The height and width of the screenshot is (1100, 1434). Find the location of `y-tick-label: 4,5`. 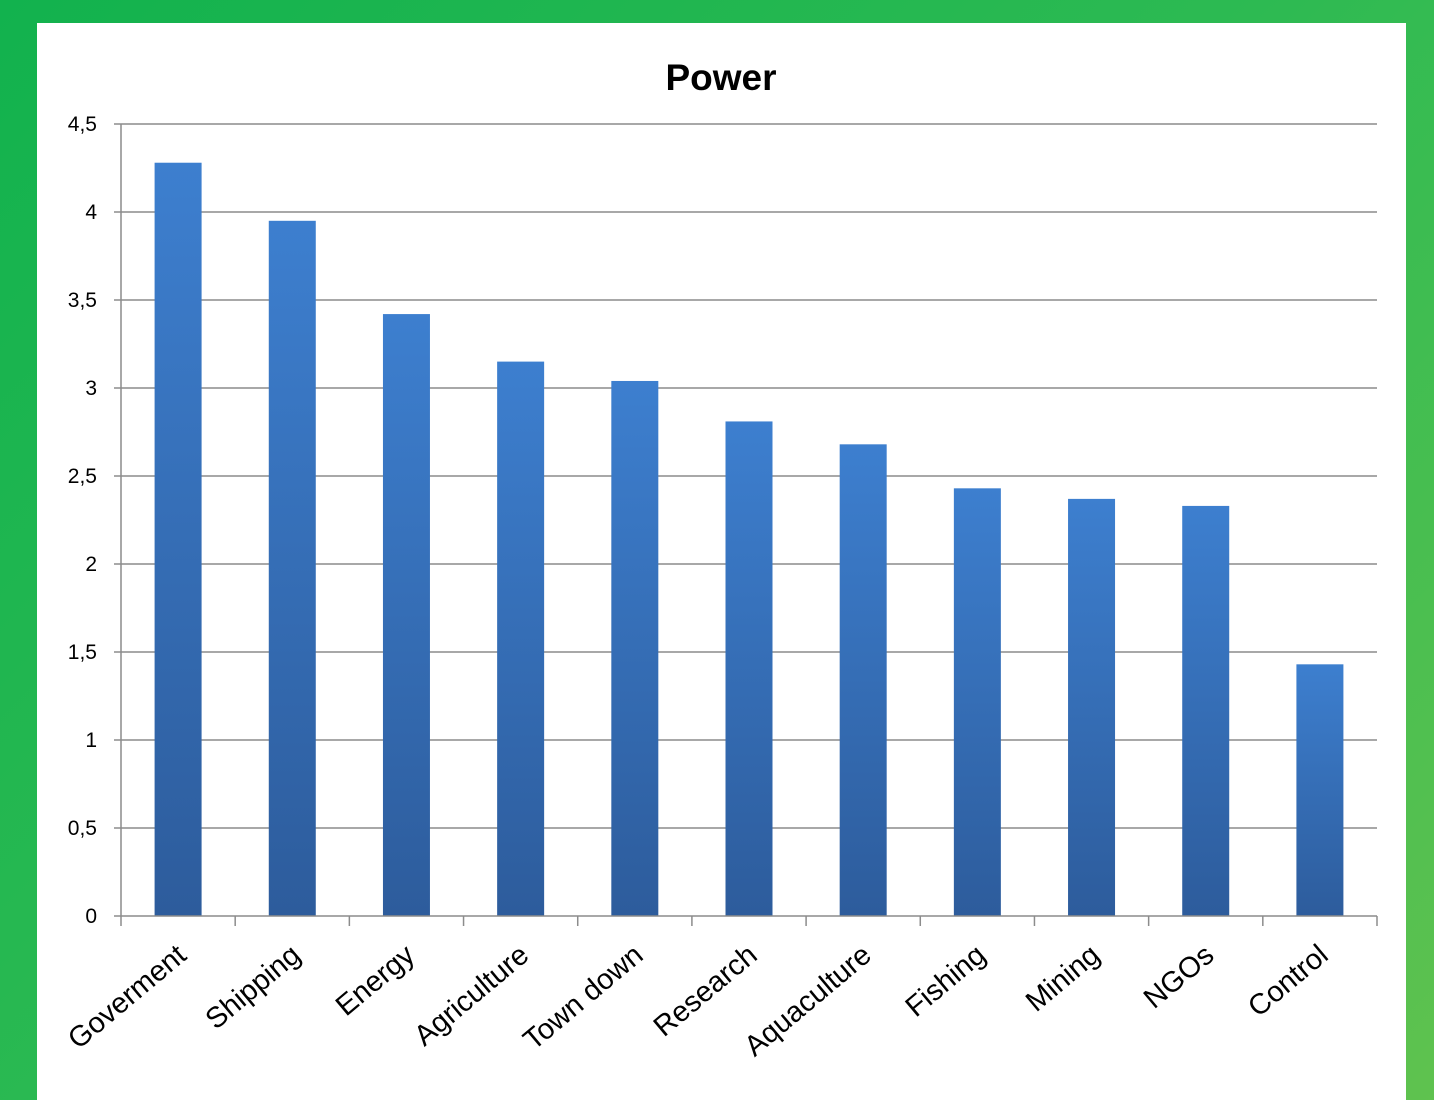

y-tick-label: 4,5 is located at coordinates (82, 124).